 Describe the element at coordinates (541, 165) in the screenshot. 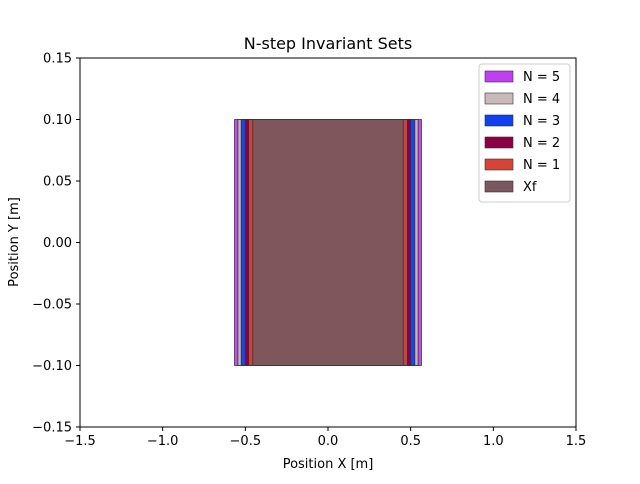

I see `legend-label-n-1: N = 1` at that location.